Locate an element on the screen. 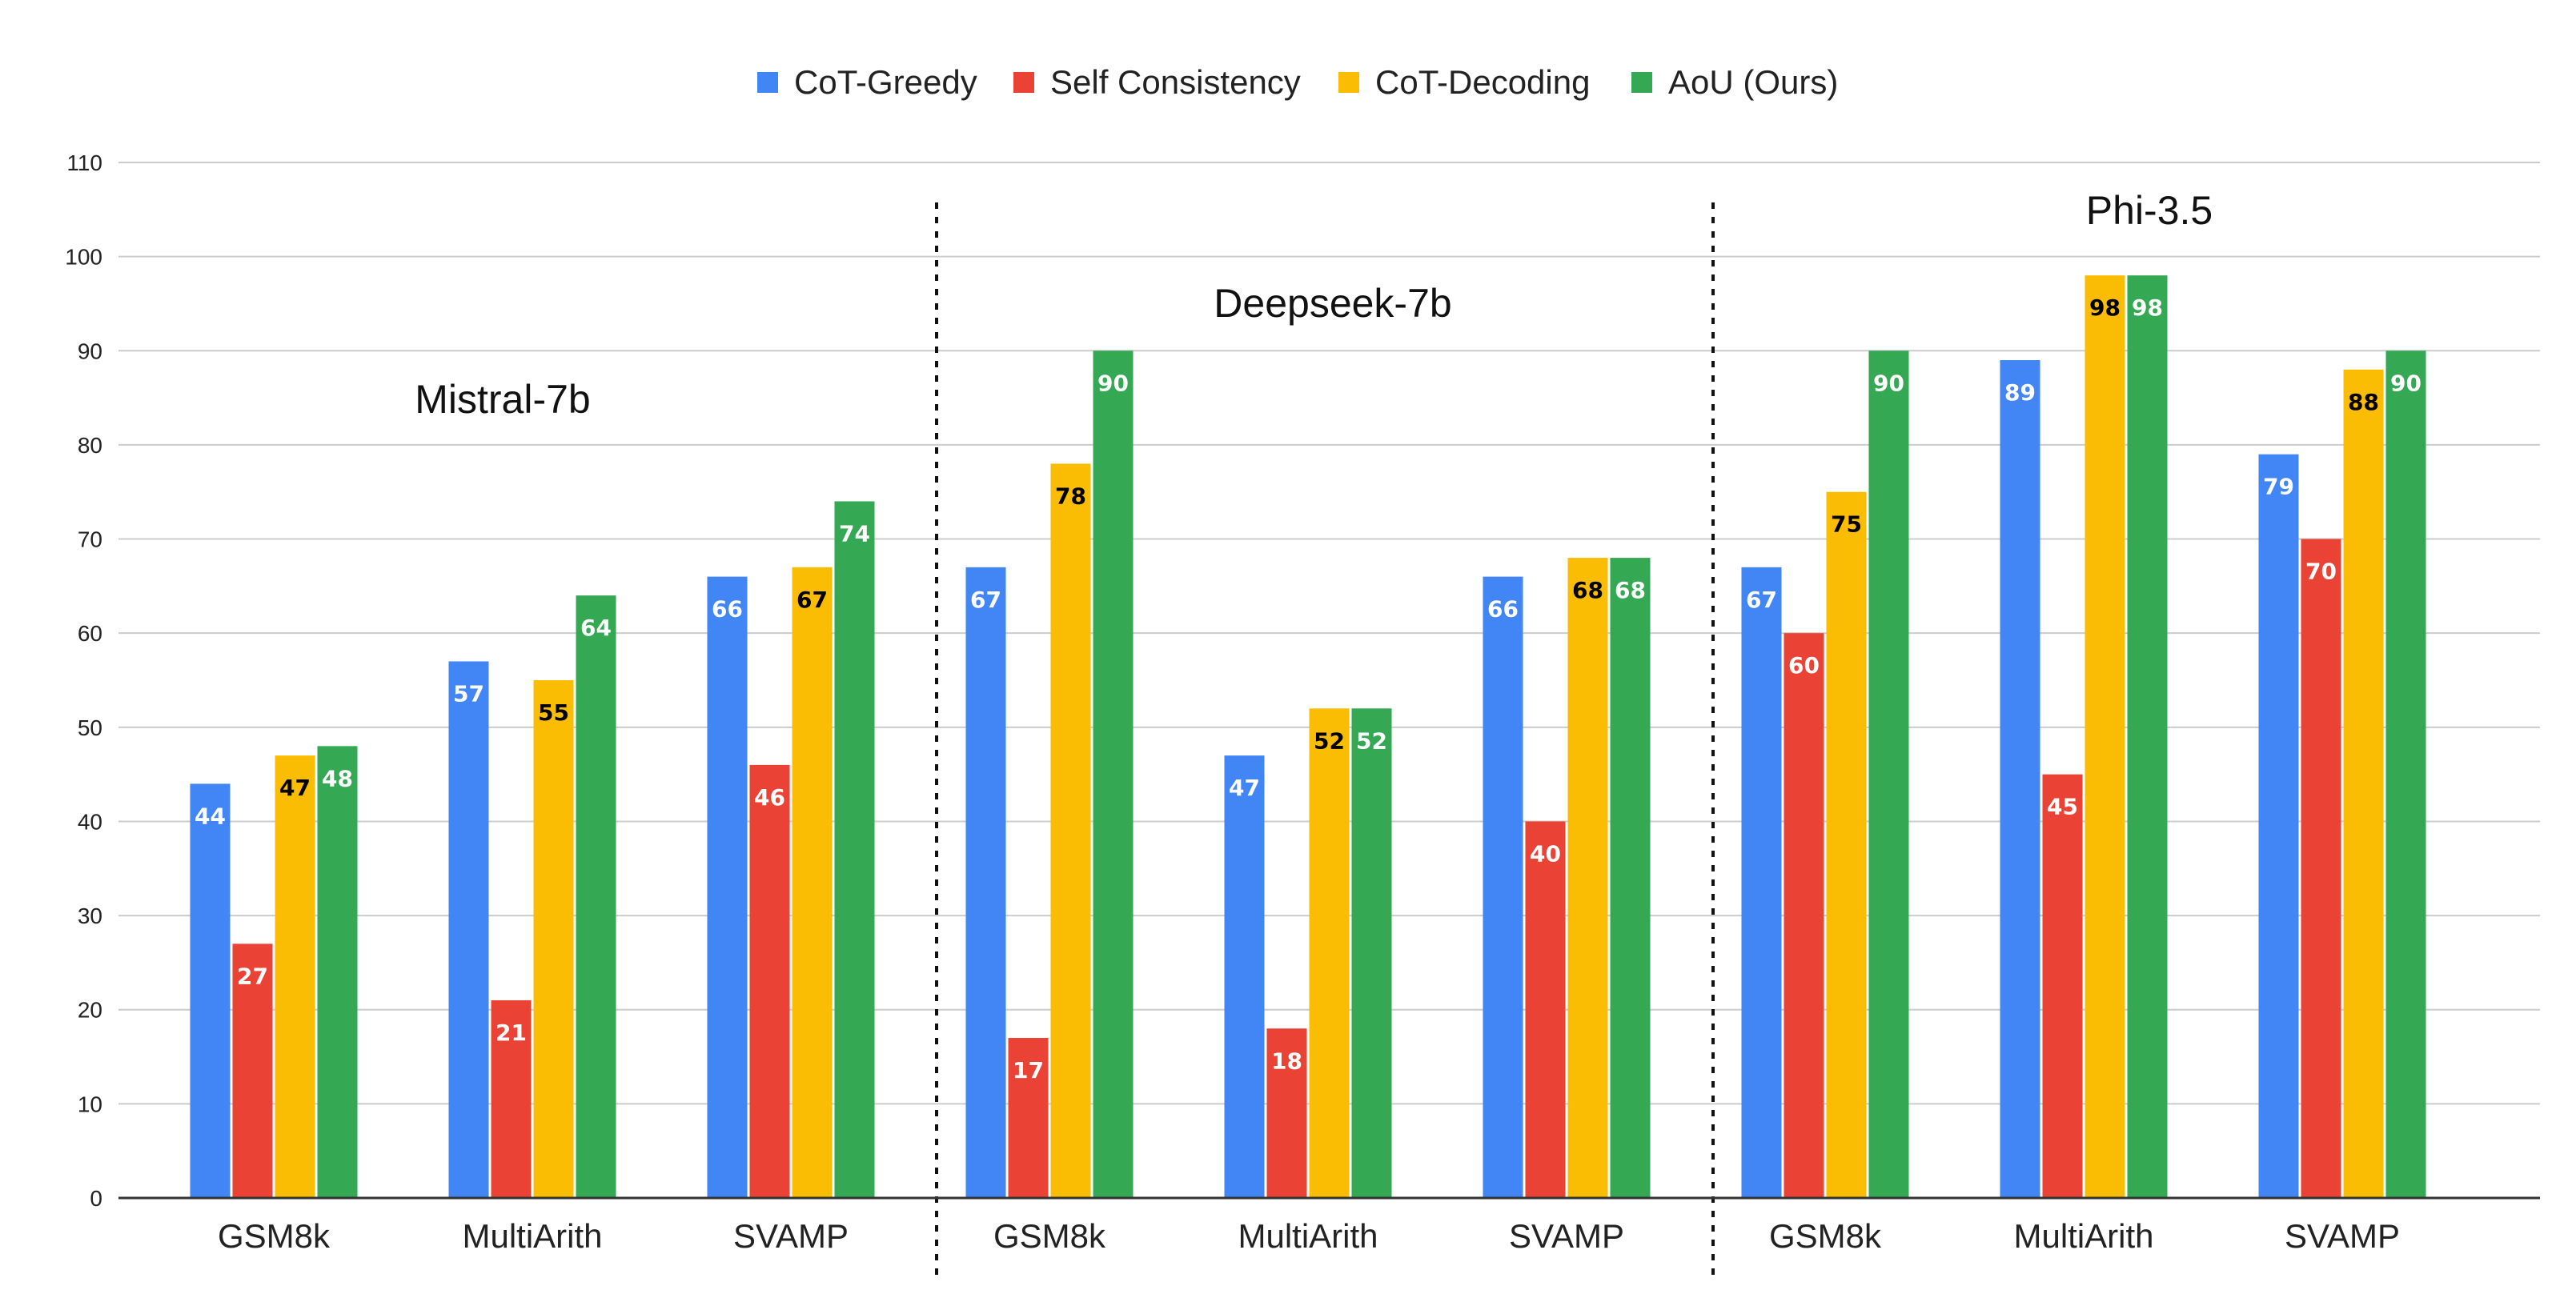 This screenshot has height=1306, width=2576. data-label: 70 is located at coordinates (2321, 572).